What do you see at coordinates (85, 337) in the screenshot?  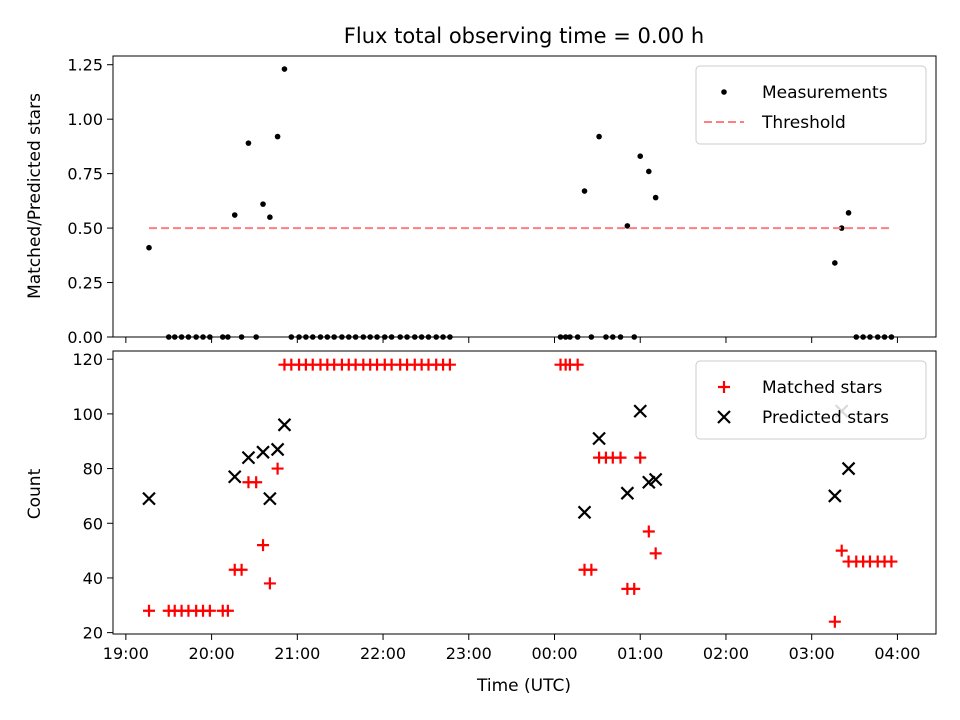 I see `top-y-tick-label: 0.00` at bounding box center [85, 337].